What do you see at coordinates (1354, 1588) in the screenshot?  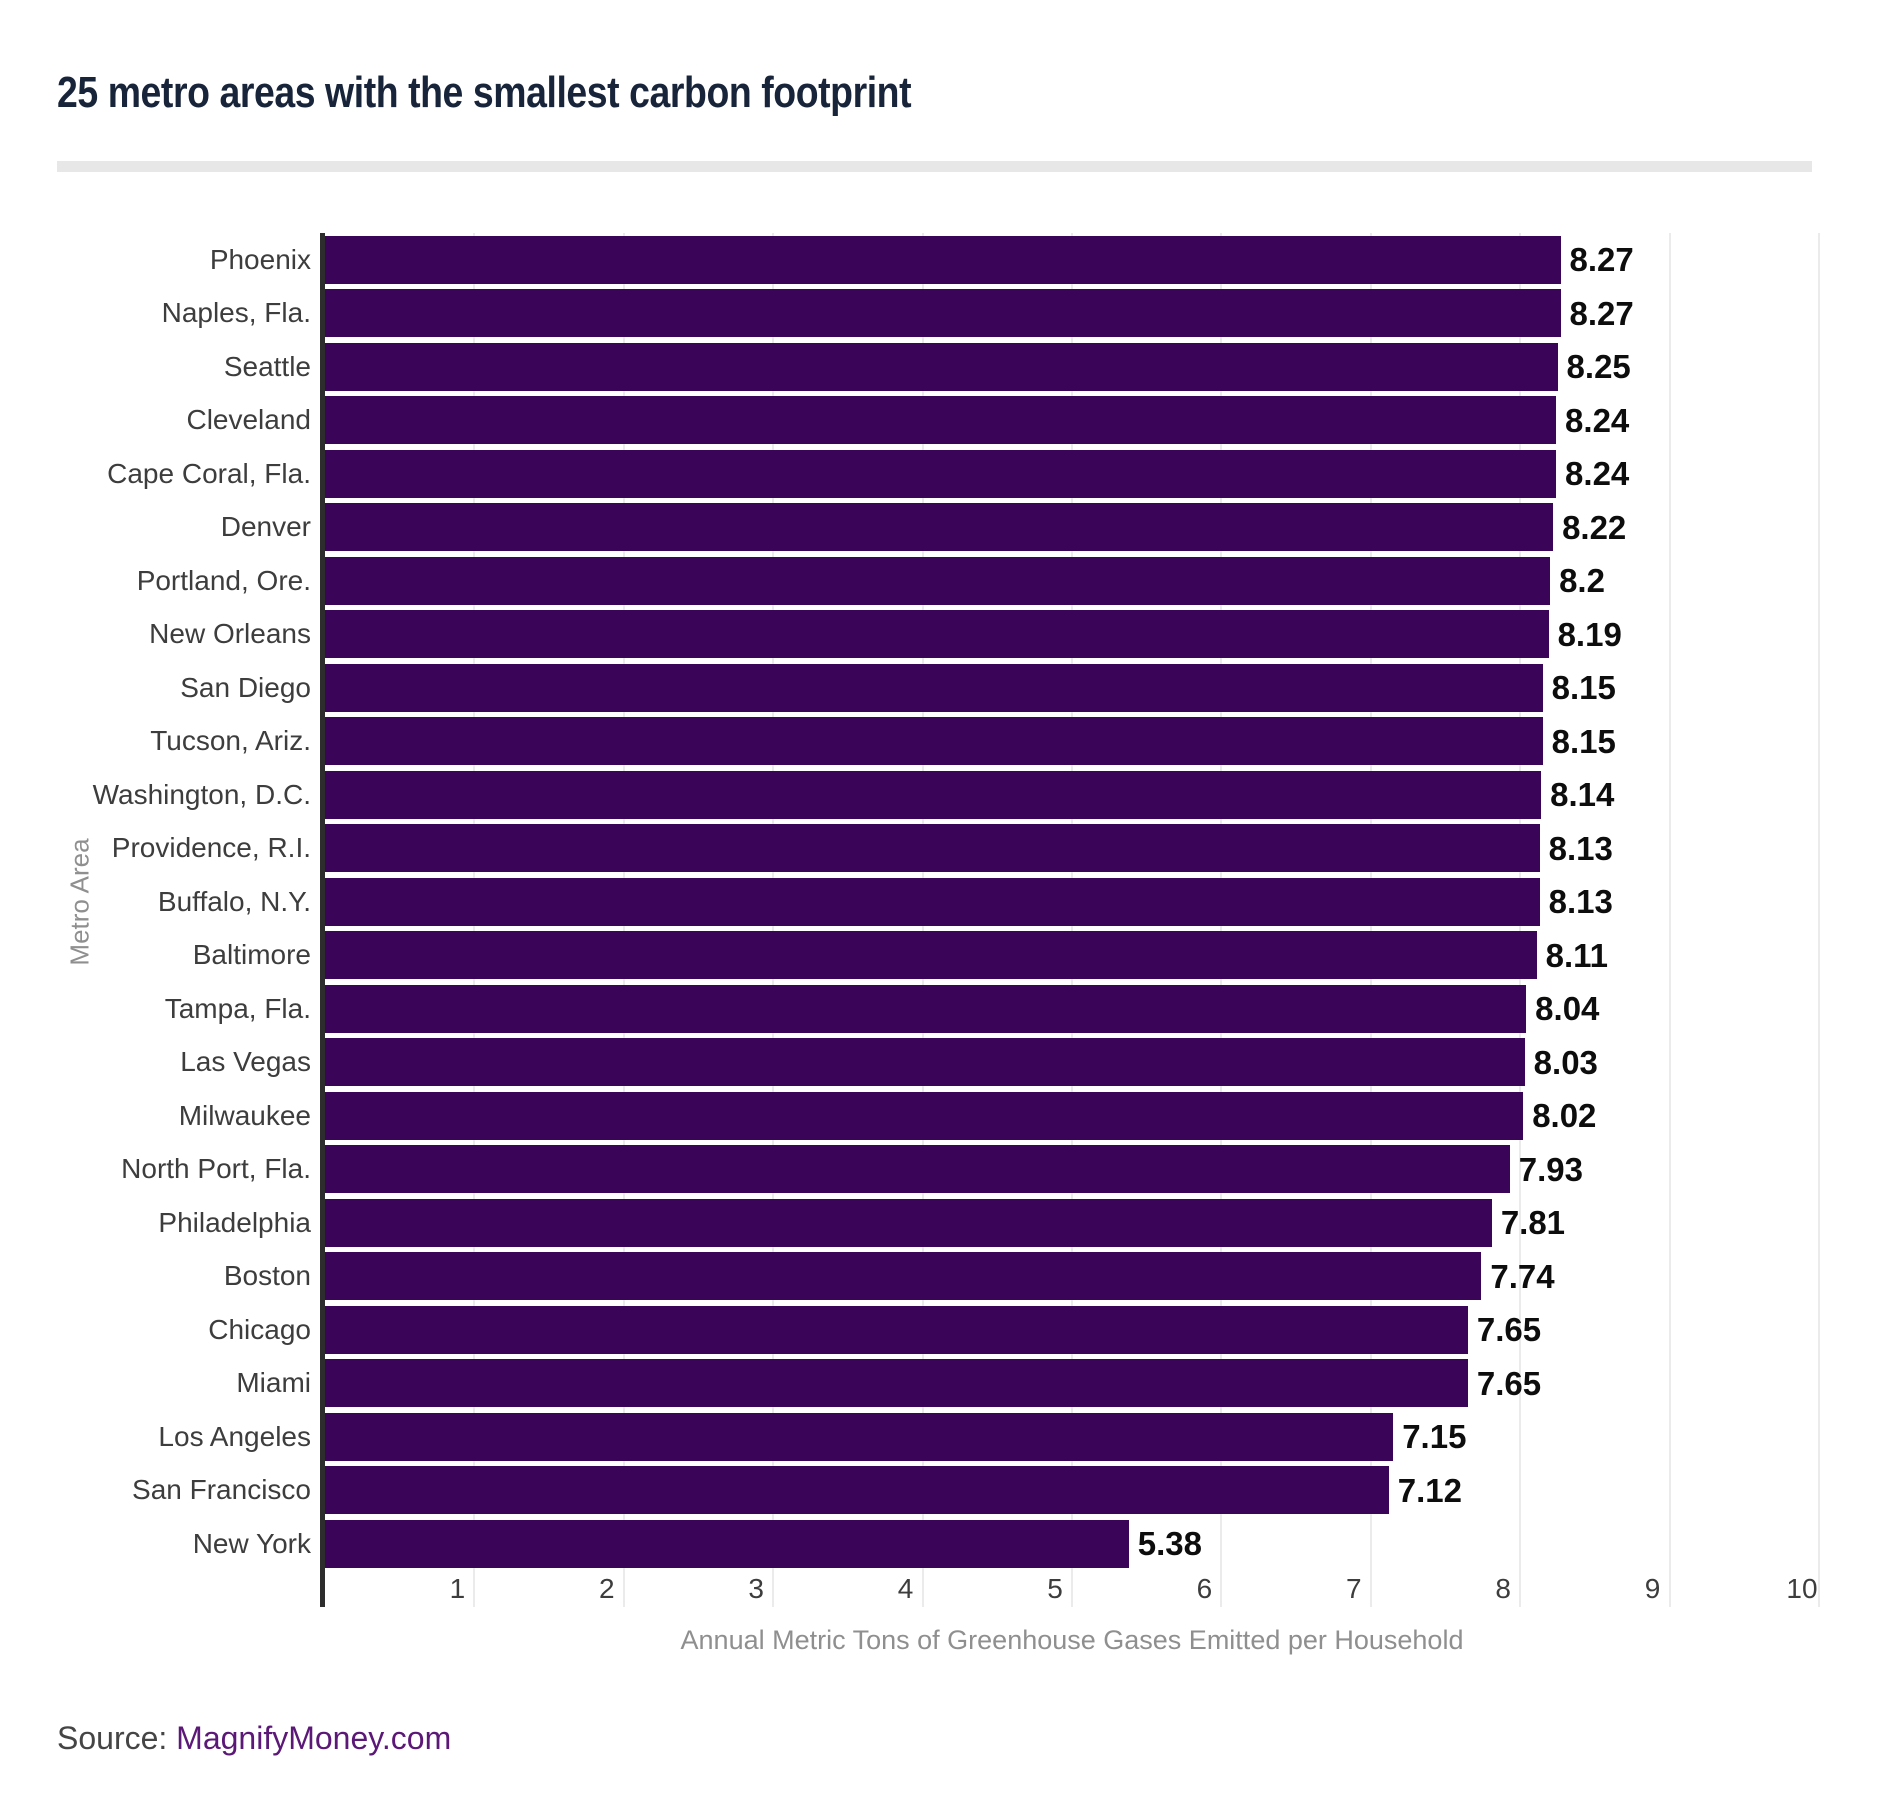 I see `x-tick-label: 7` at bounding box center [1354, 1588].